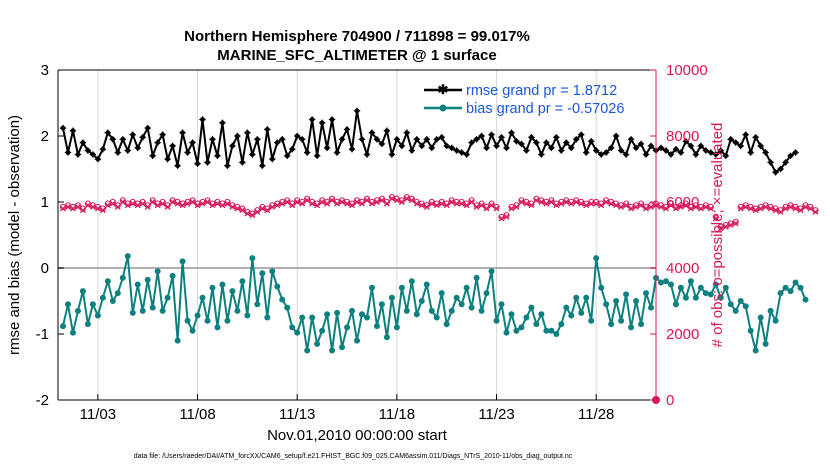  What do you see at coordinates (45, 70) in the screenshot?
I see `y-tick-label-left: 3` at bounding box center [45, 70].